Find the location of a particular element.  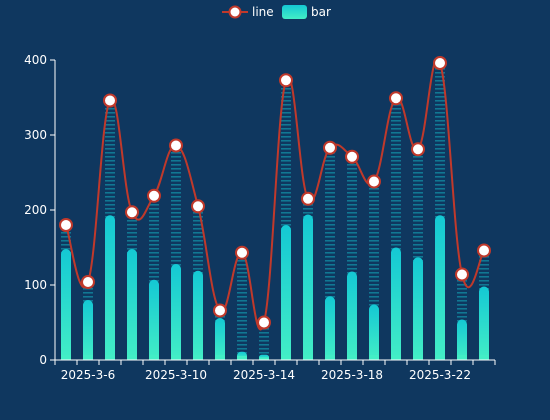

legend-item-line: line is located at coordinates (263, 12).